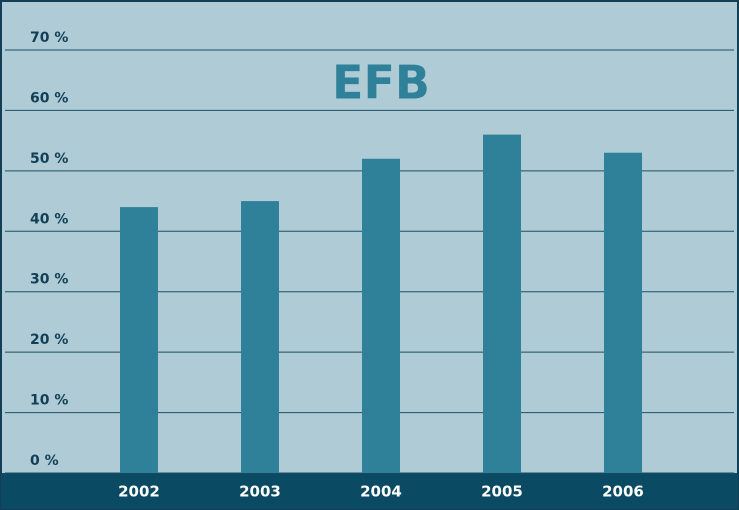  What do you see at coordinates (49, 401) in the screenshot?
I see `y-tick-label: 10 %` at bounding box center [49, 401].